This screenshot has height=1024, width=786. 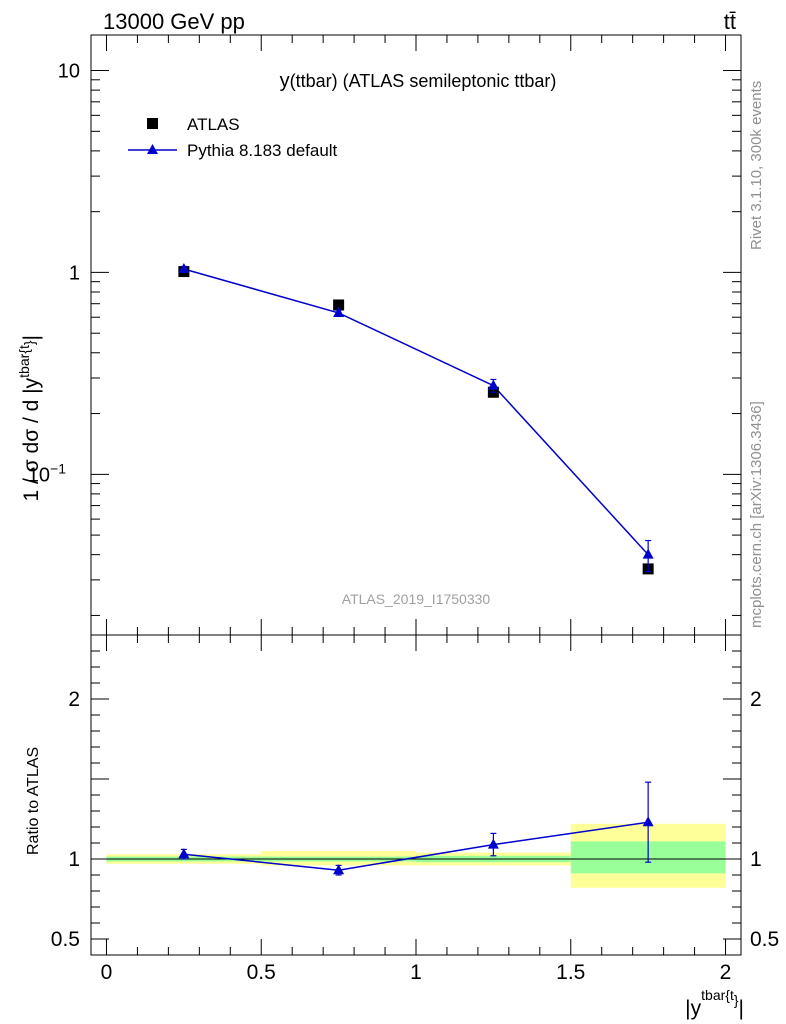 I want to click on rivet-version-text: Rivet 3.1.10, 300k events, so click(x=756, y=165).